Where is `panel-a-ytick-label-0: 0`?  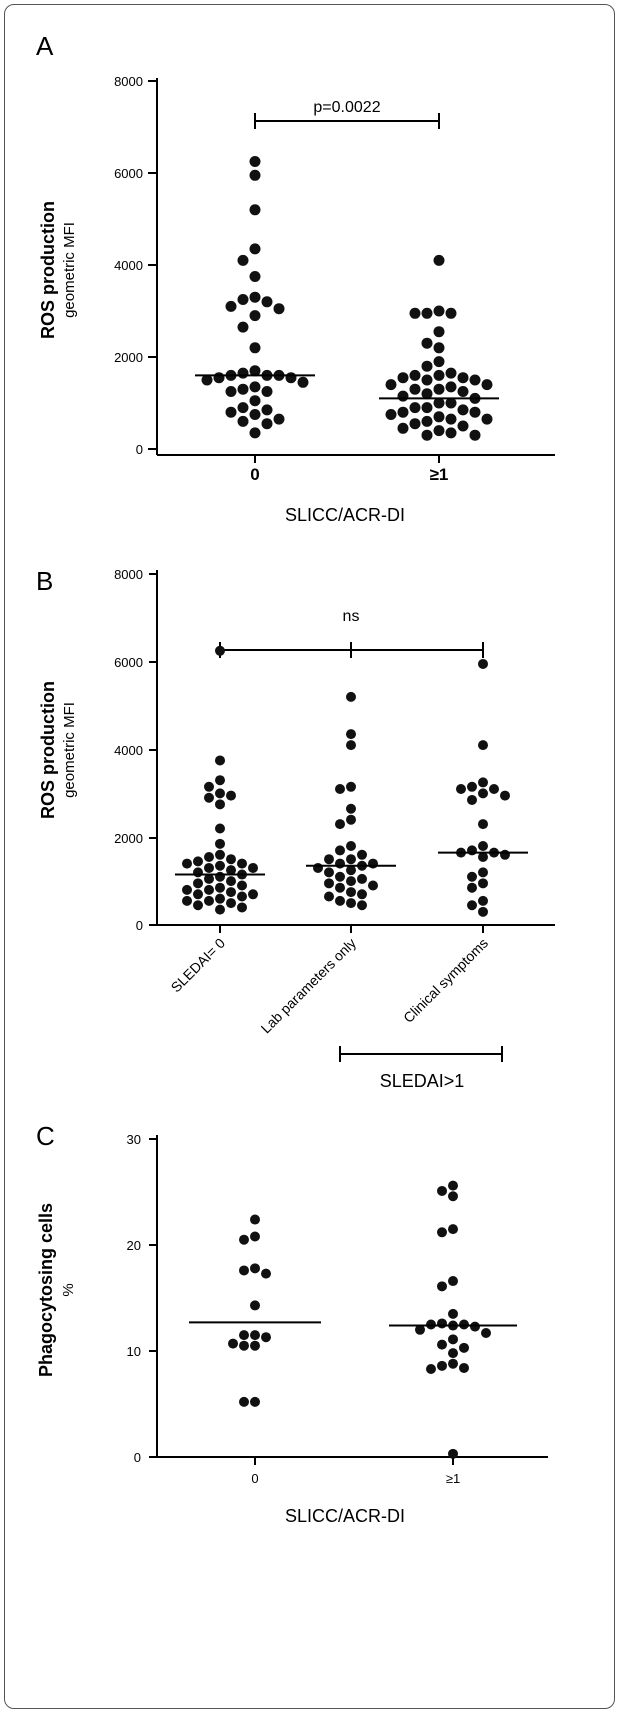 panel-a-ytick-label-0: 0 is located at coordinates (139, 449).